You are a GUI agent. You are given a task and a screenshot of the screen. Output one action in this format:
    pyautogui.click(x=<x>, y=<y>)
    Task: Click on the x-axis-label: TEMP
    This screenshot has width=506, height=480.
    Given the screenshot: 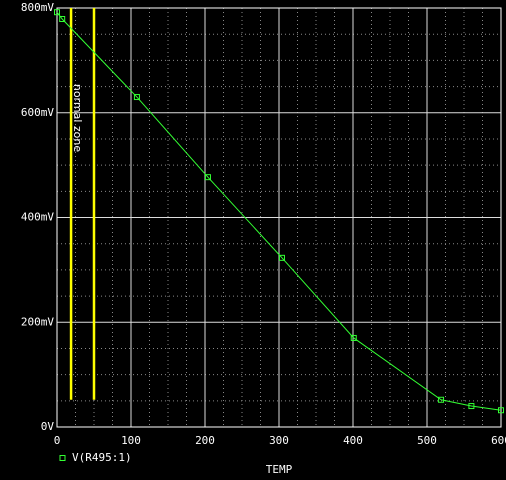 What is the action you would take?
    pyautogui.click(x=279, y=469)
    